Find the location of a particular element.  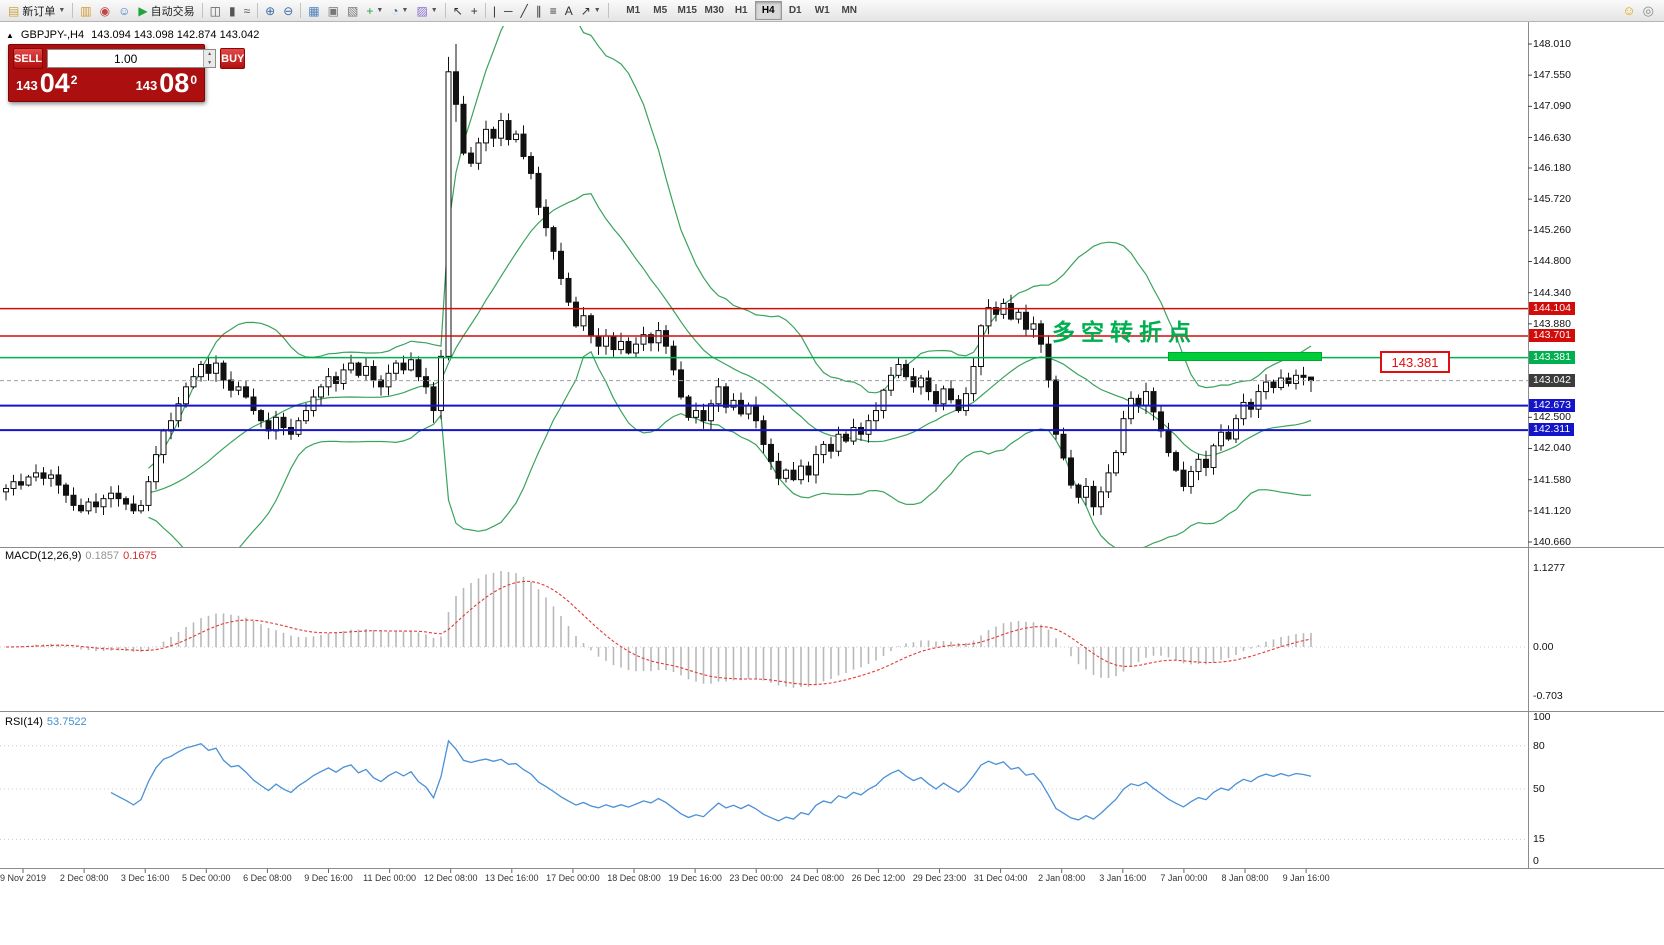

timeframe-m15: M15 is located at coordinates (687, 10).